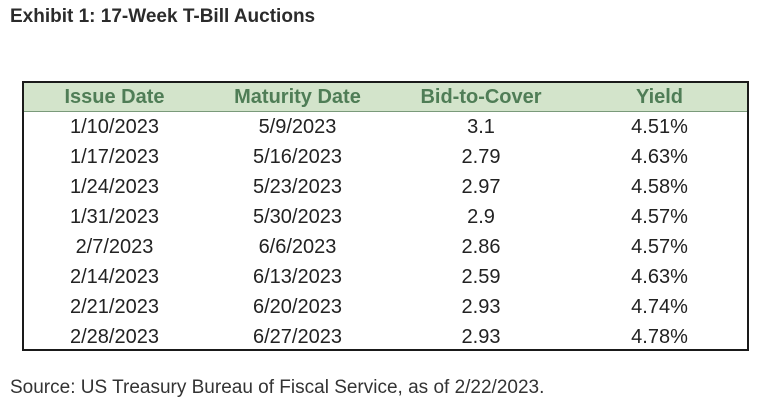 The width and height of the screenshot is (758, 405). I want to click on bid-to-cover-cell: 2.79, so click(481, 157).